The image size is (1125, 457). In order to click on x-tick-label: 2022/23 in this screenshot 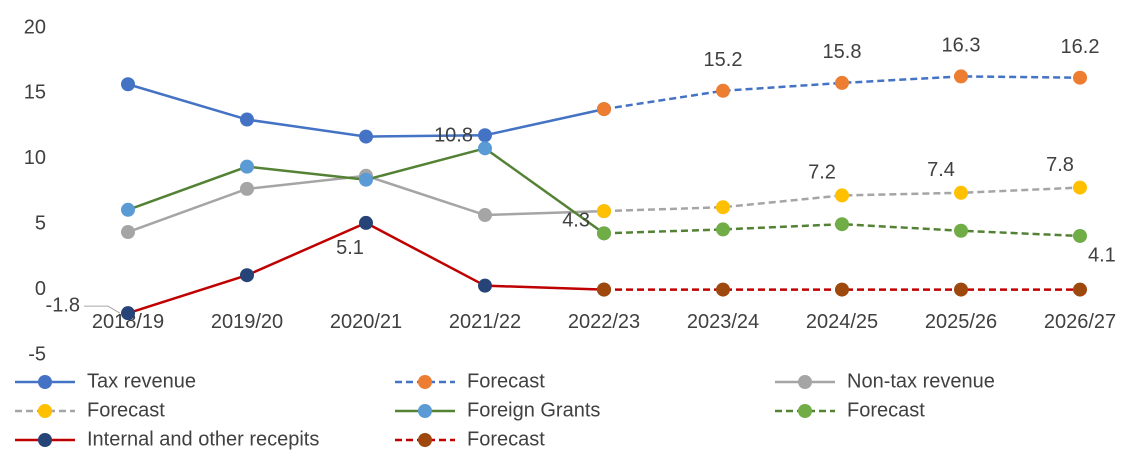, I will do `click(604, 322)`.